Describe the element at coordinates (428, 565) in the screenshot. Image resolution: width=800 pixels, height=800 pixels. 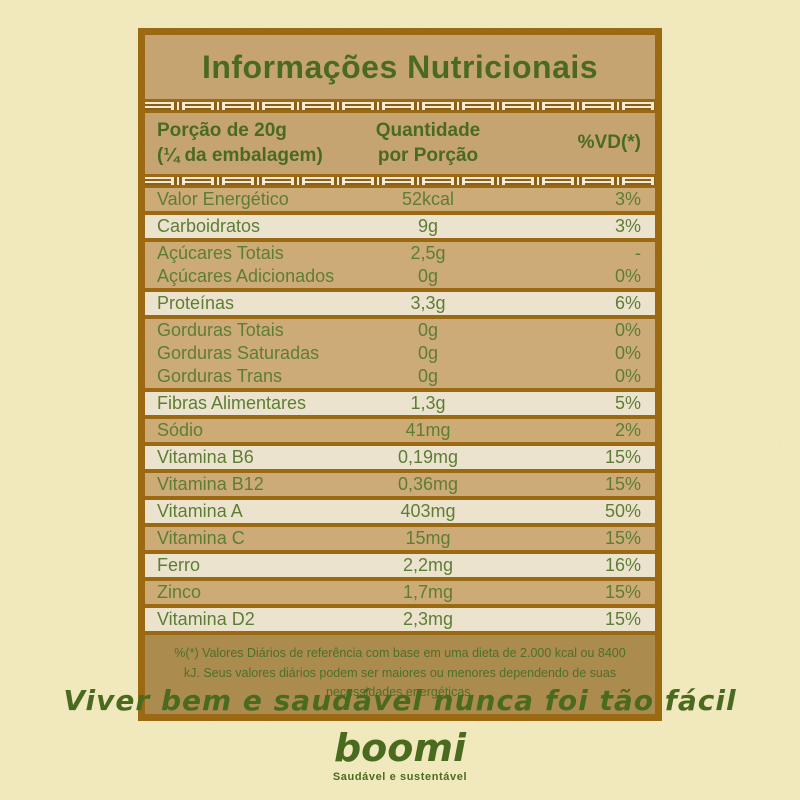
I see `nutrient-quantity: 2,2mg` at that location.